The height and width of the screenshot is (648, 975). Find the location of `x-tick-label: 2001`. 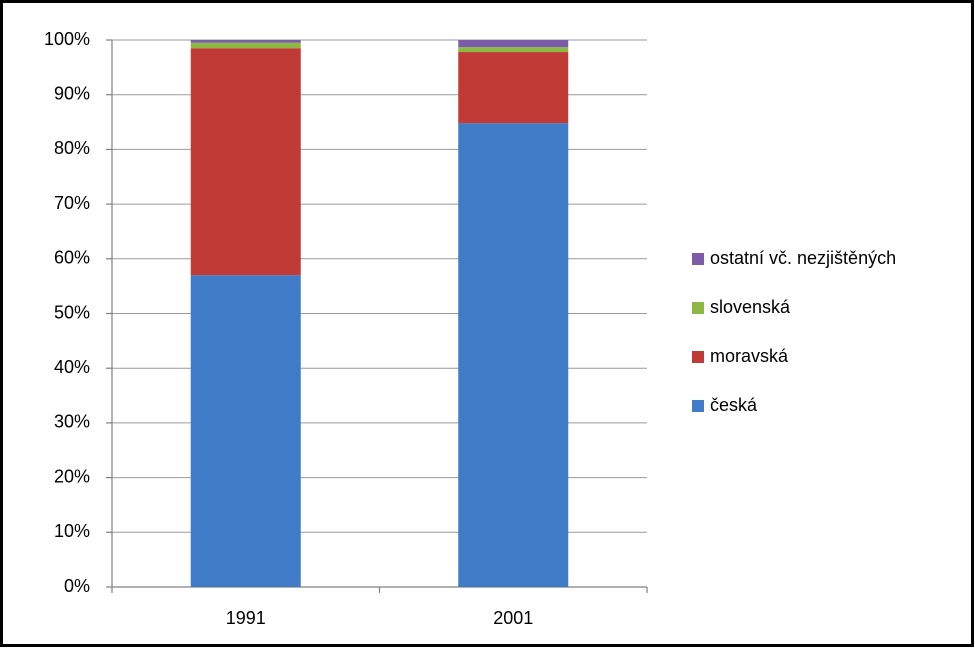

x-tick-label: 2001 is located at coordinates (513, 618).